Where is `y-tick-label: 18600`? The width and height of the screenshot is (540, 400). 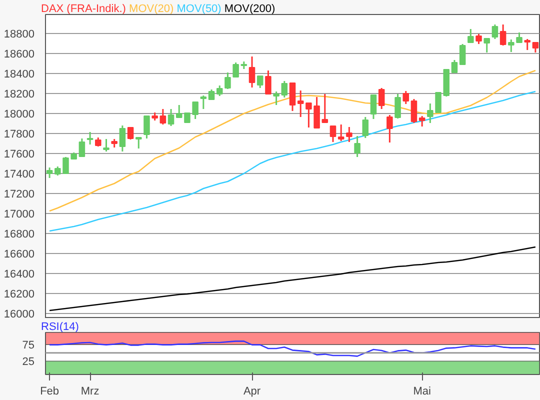
y-tick-label: 18600 is located at coordinates (19, 54).